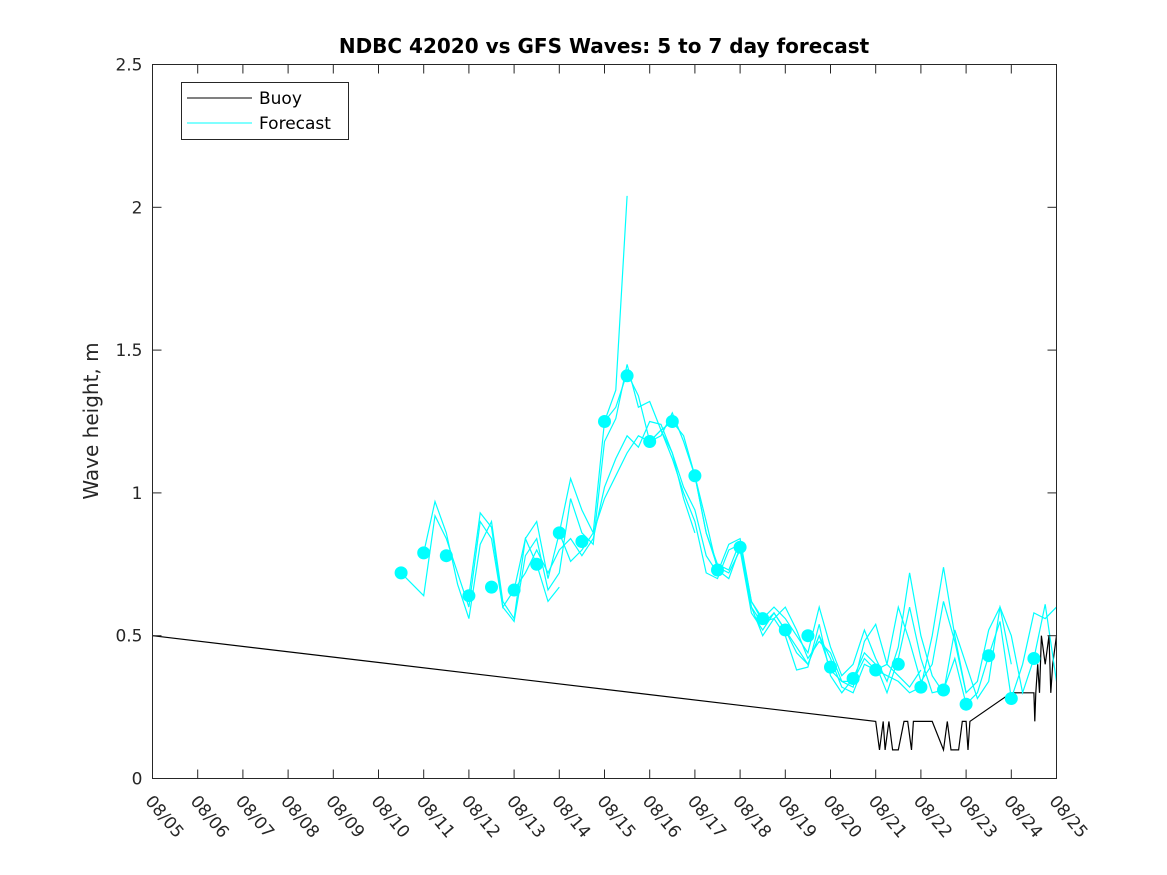 The height and width of the screenshot is (875, 1167). I want to click on x-tick-label: 08/05, so click(164, 817).